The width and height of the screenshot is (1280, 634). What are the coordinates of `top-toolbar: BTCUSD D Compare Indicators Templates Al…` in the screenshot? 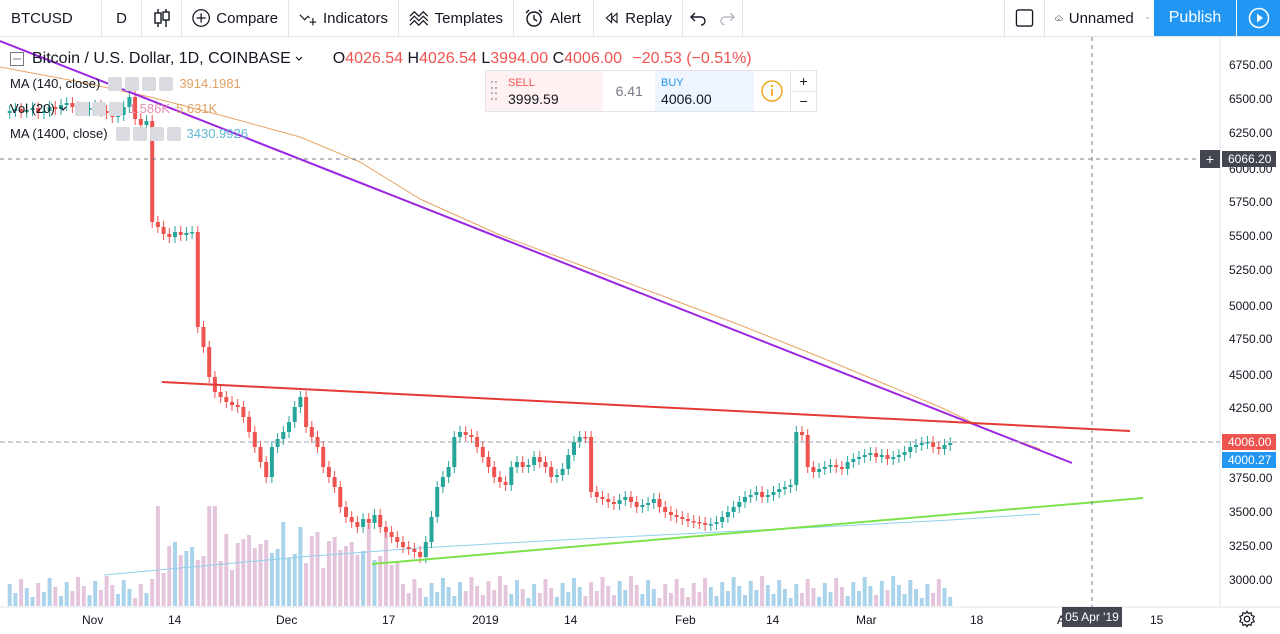 It's located at (640, 18).